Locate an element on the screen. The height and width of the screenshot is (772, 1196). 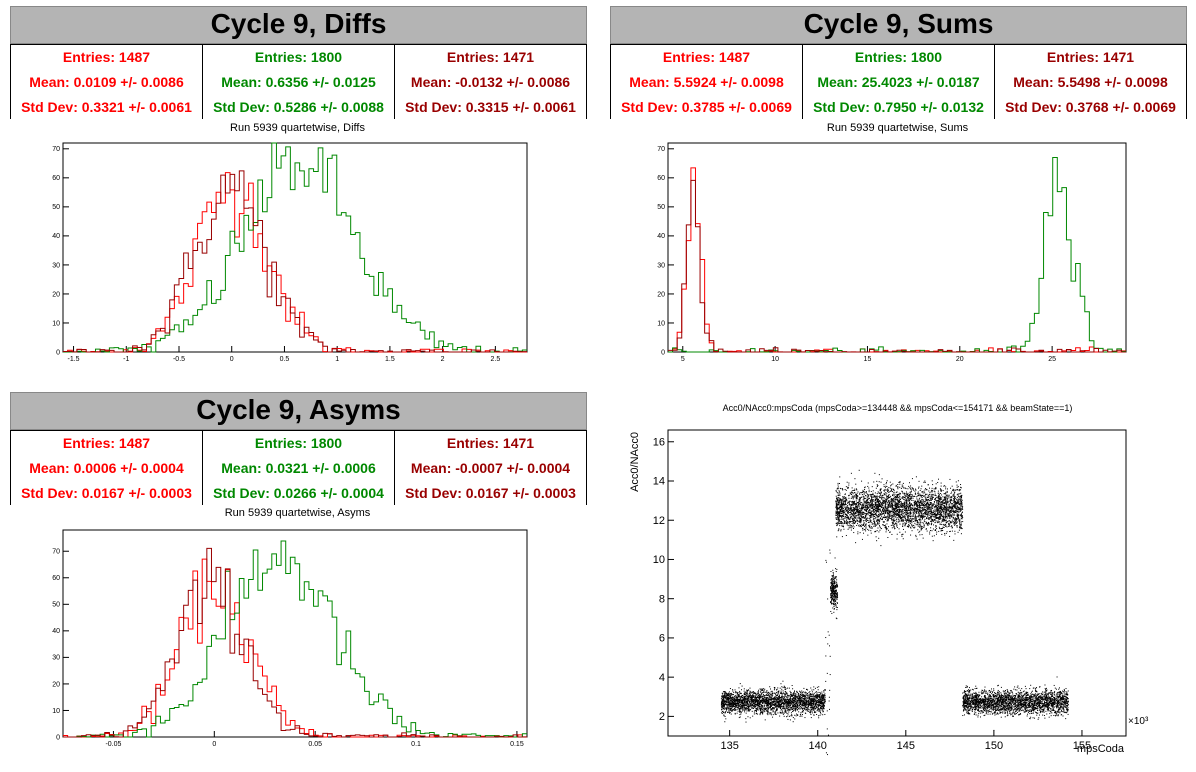
histogram-series is located at coordinates (897, 260).